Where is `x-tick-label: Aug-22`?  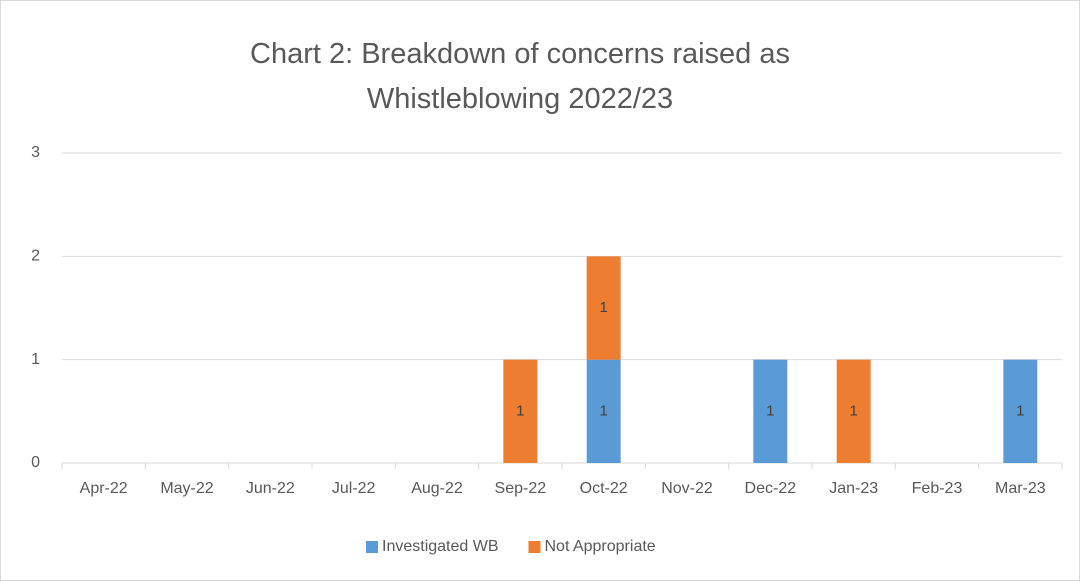 x-tick-label: Aug-22 is located at coordinates (437, 488).